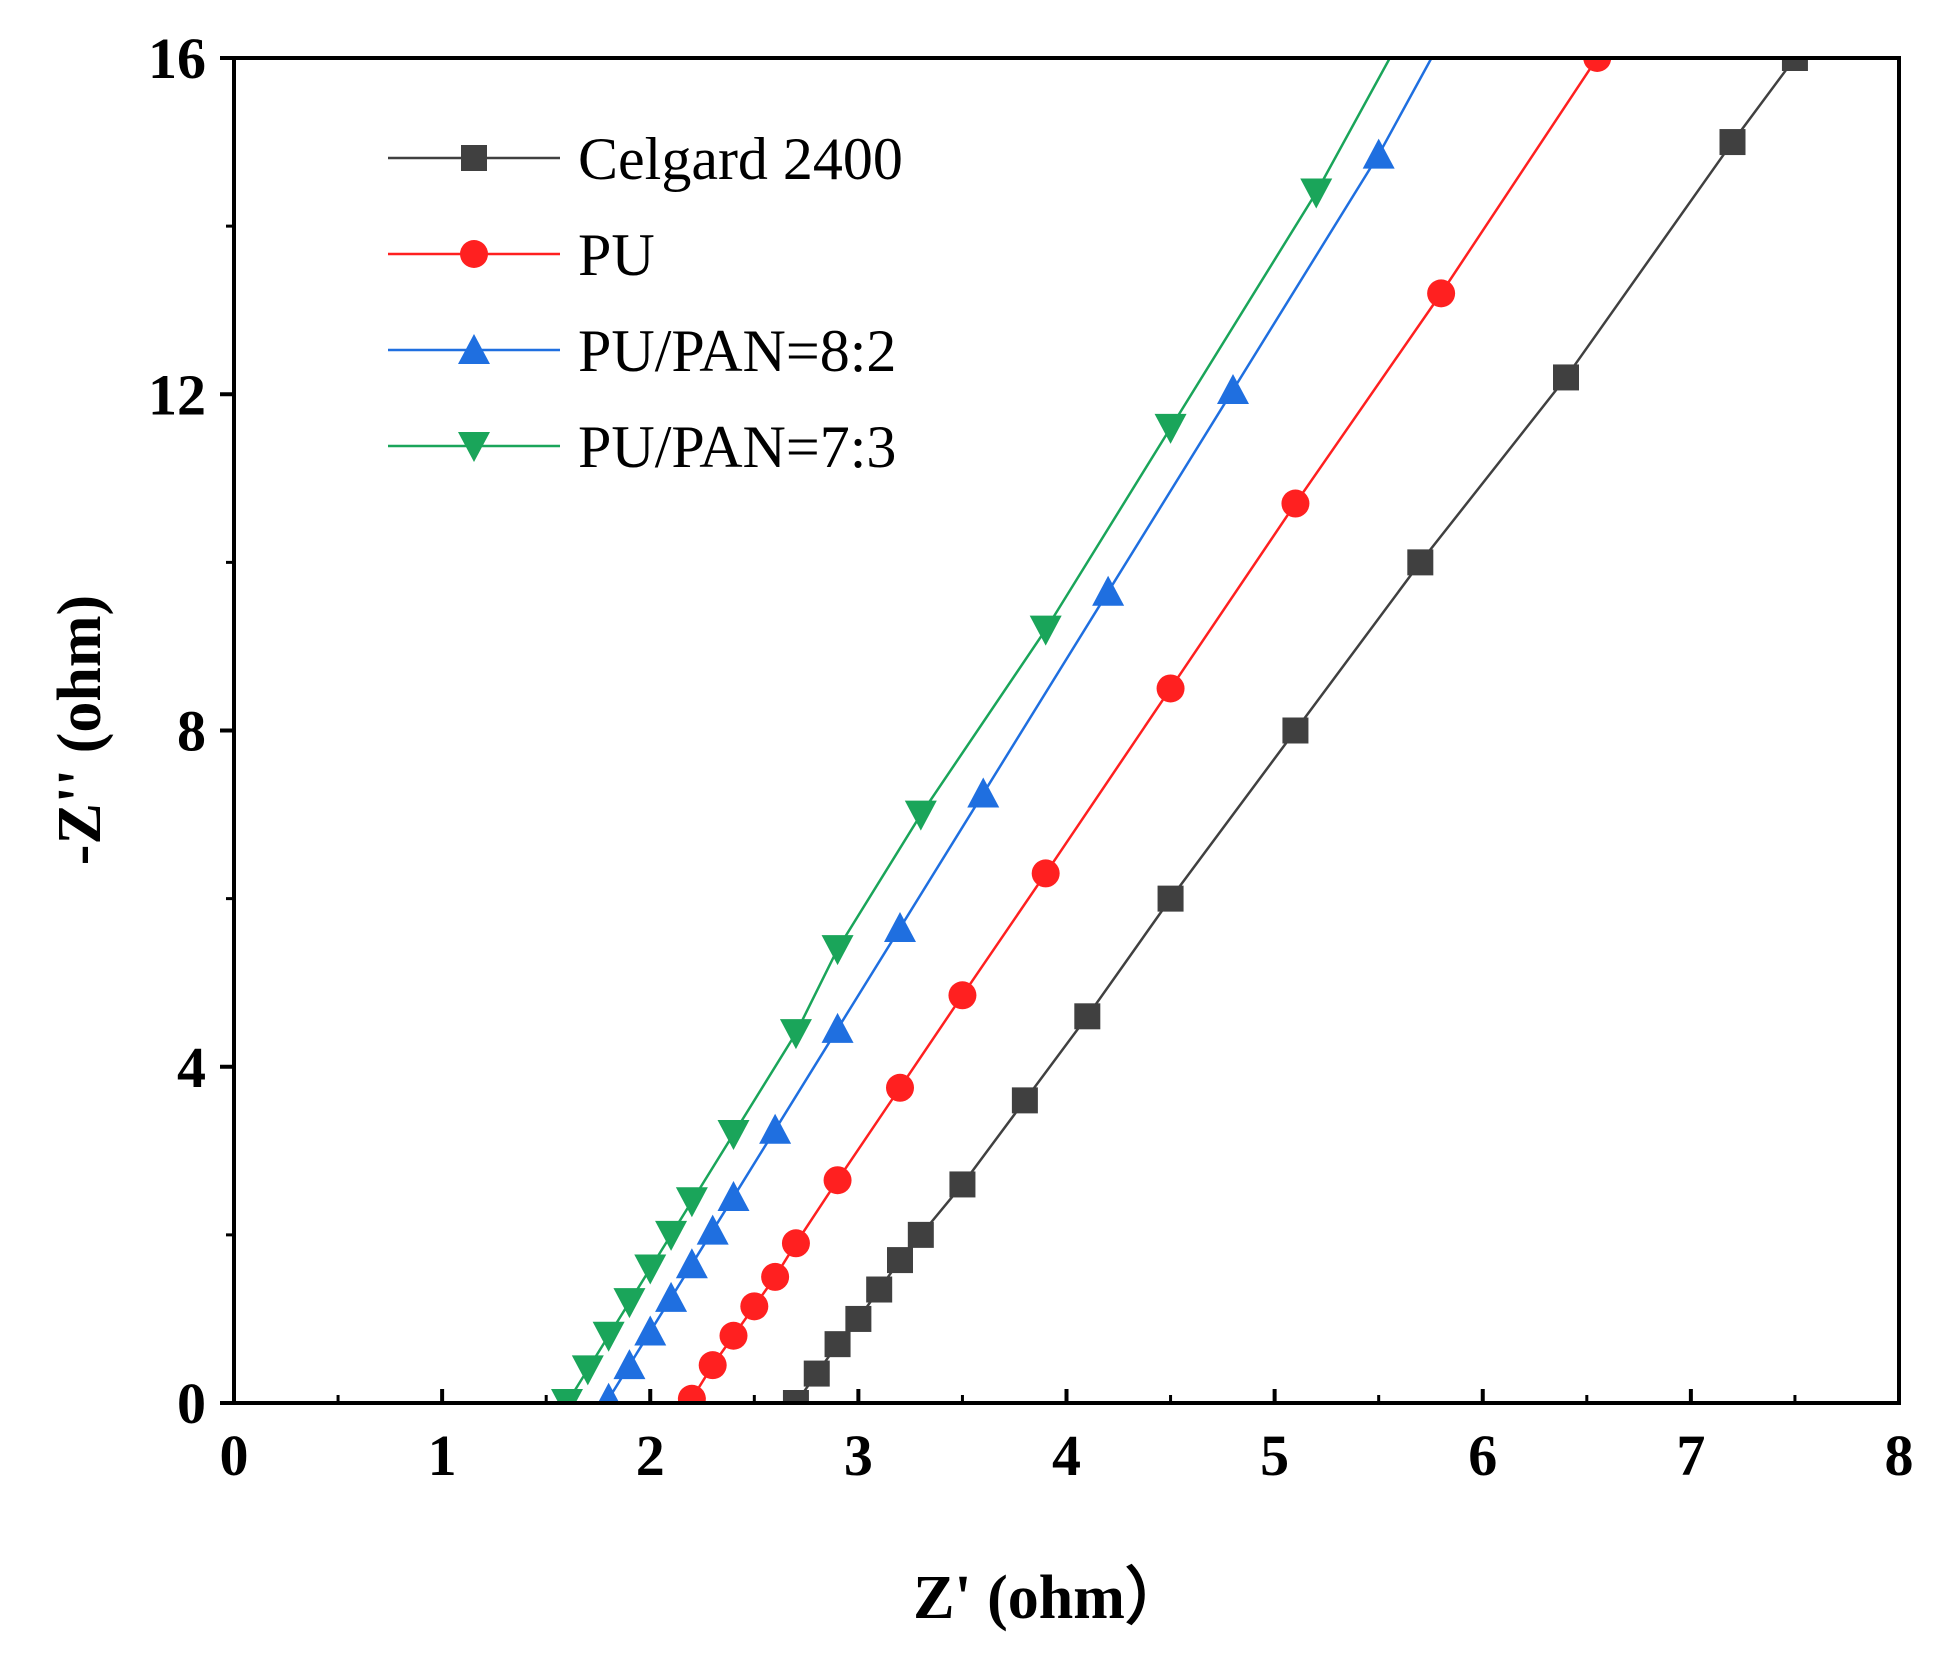 The height and width of the screenshot is (1655, 1945). I want to click on legend-entry: PU/PAN=8:2, so click(642, 351).